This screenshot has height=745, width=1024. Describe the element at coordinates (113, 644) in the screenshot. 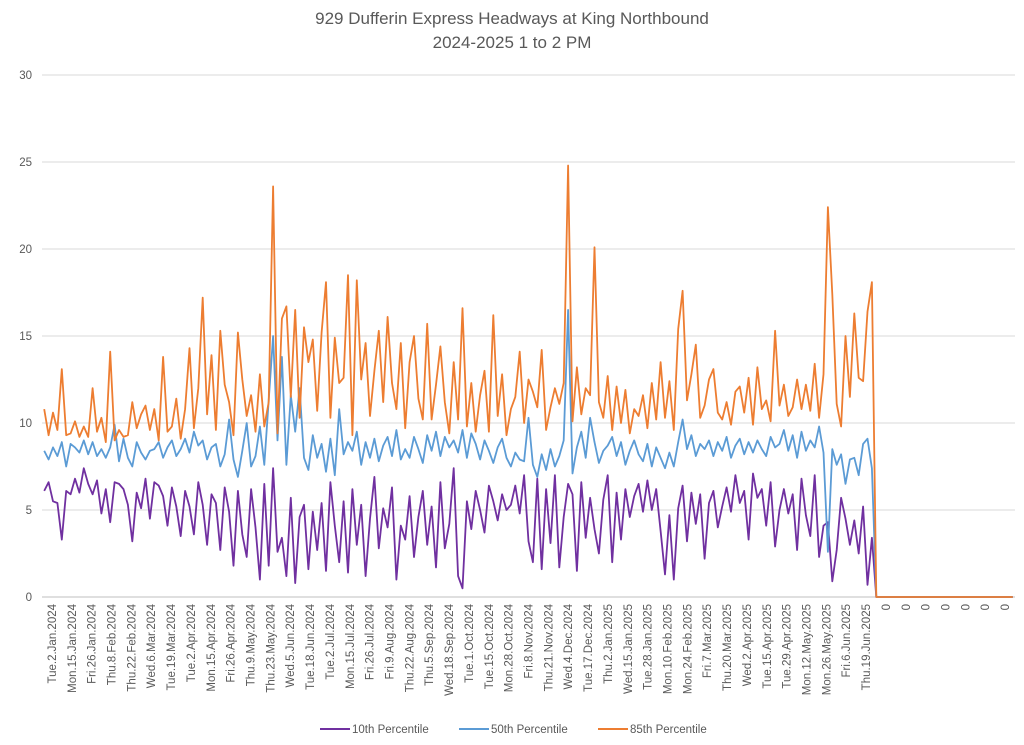

I see `x-tick-label: Thu.8.Feb.2024` at that location.